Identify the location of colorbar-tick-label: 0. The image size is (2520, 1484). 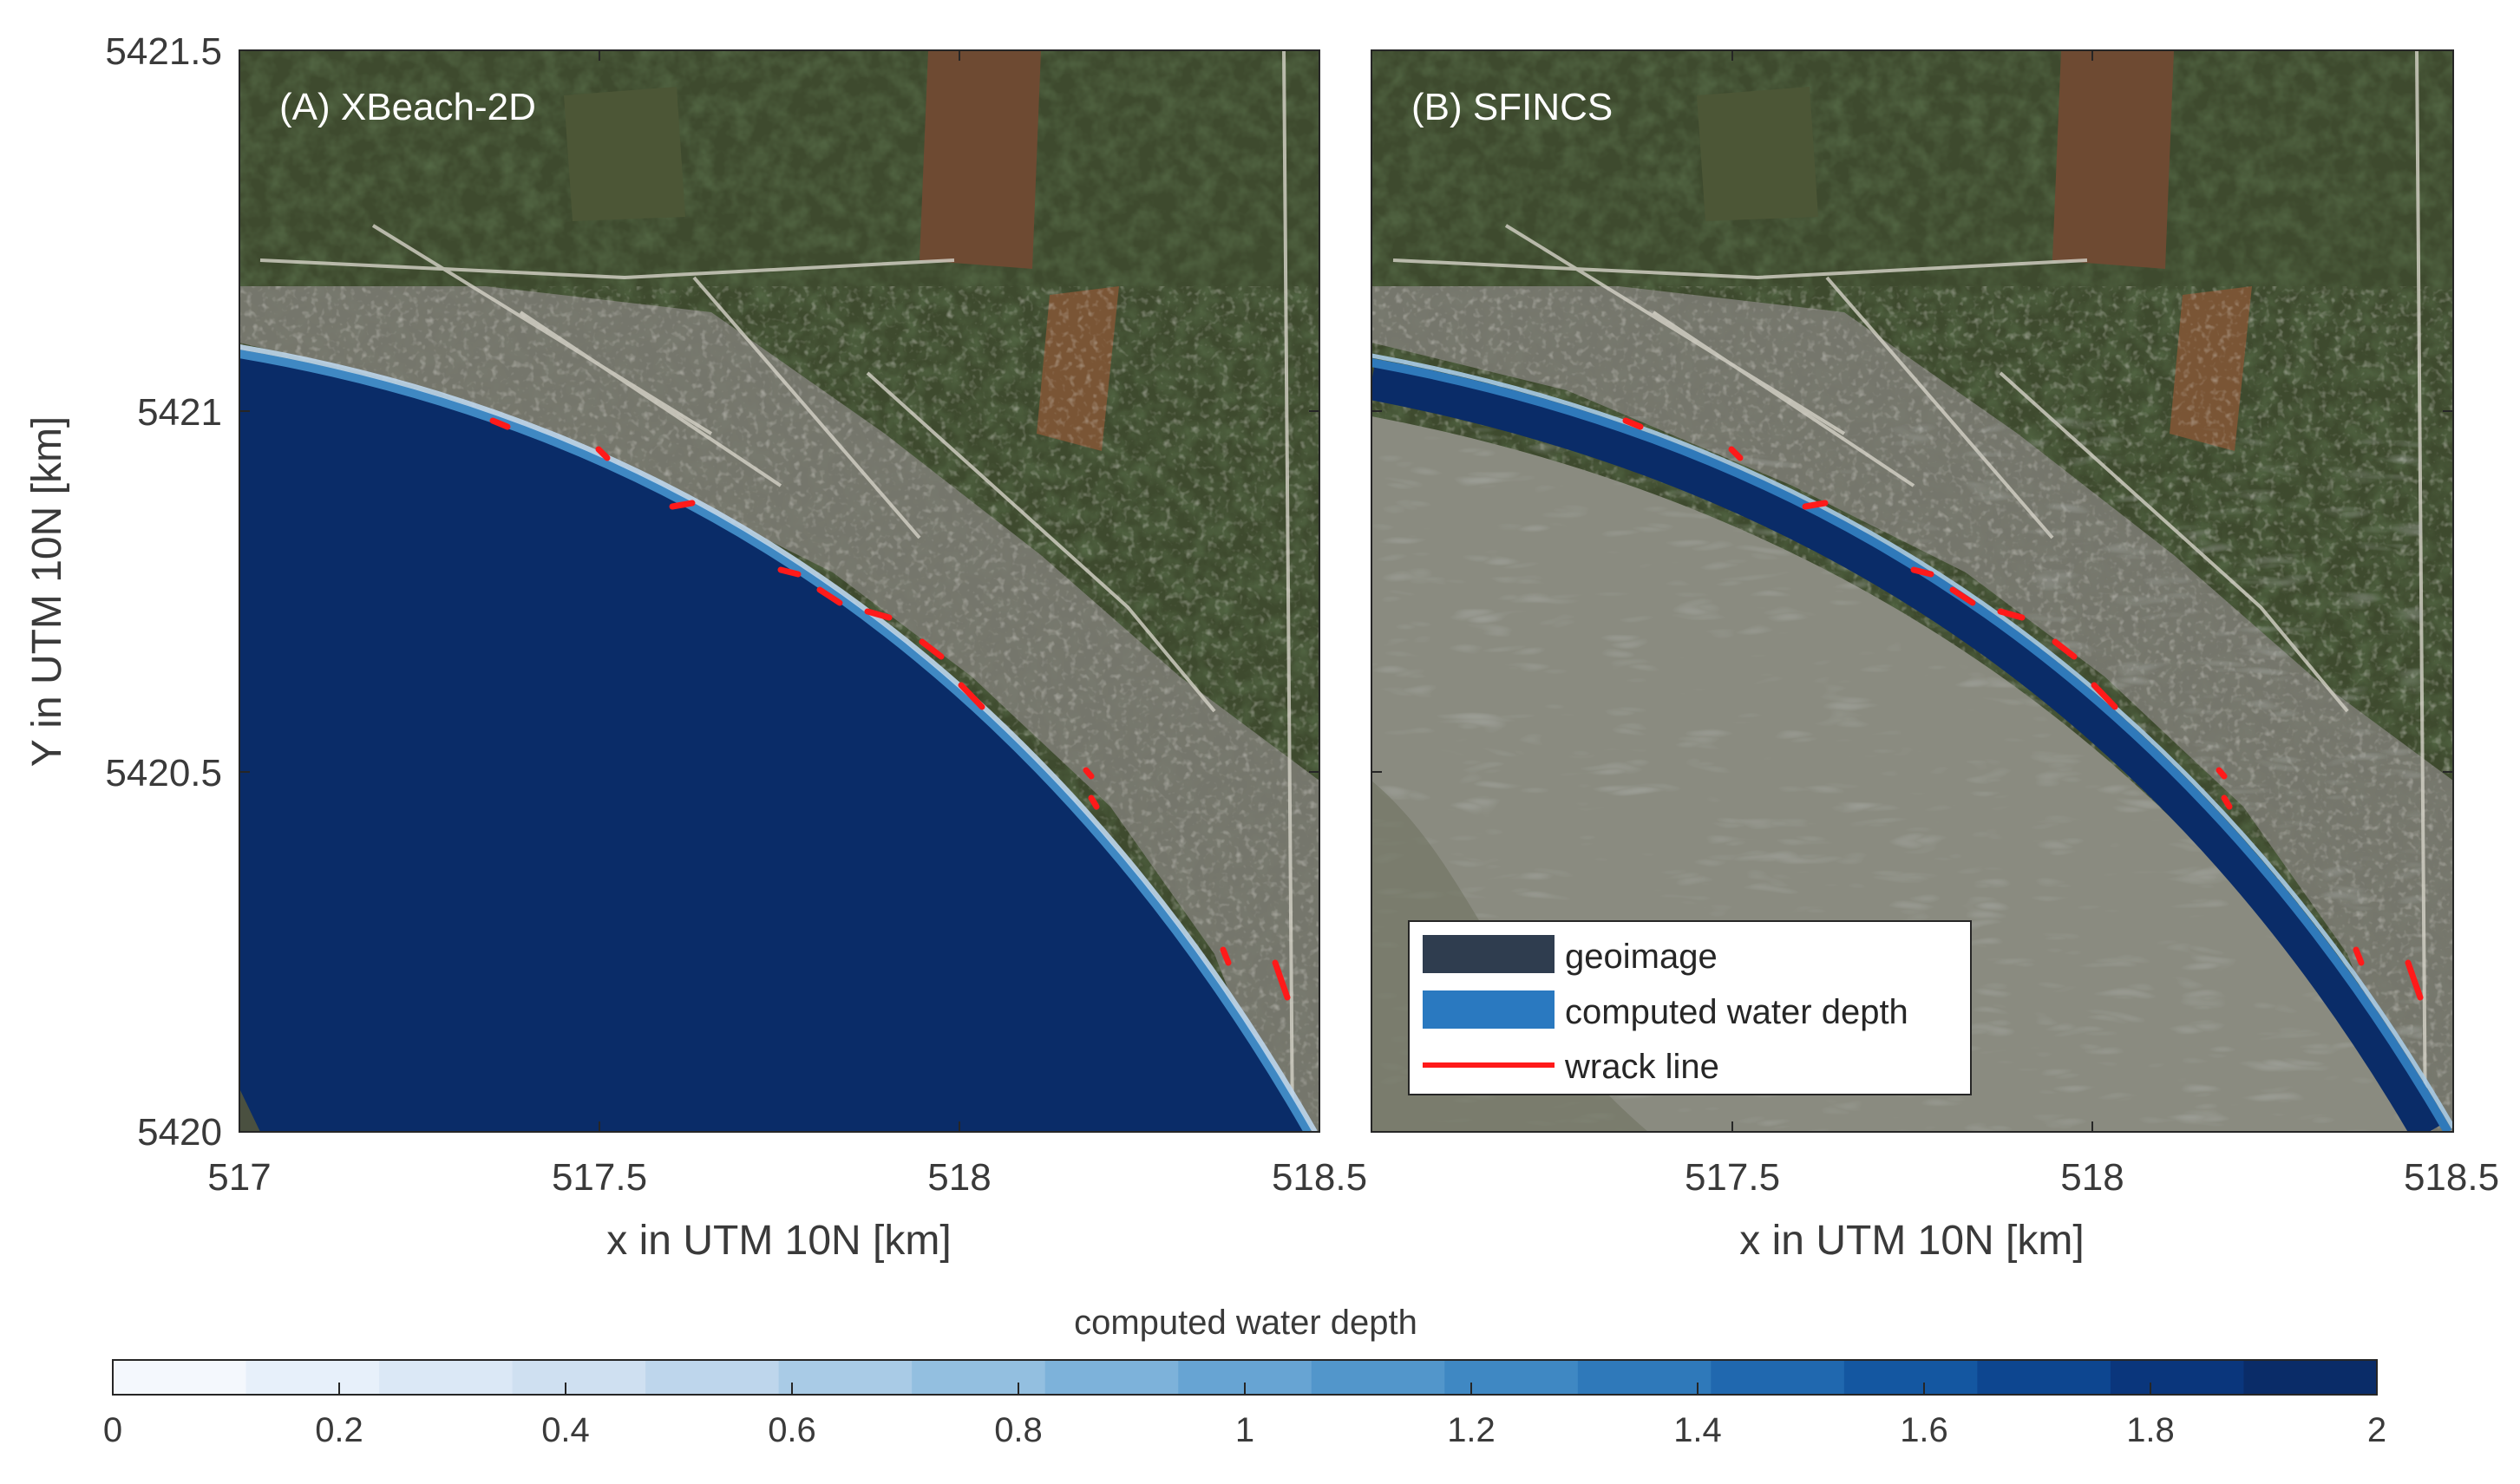
(112, 1430).